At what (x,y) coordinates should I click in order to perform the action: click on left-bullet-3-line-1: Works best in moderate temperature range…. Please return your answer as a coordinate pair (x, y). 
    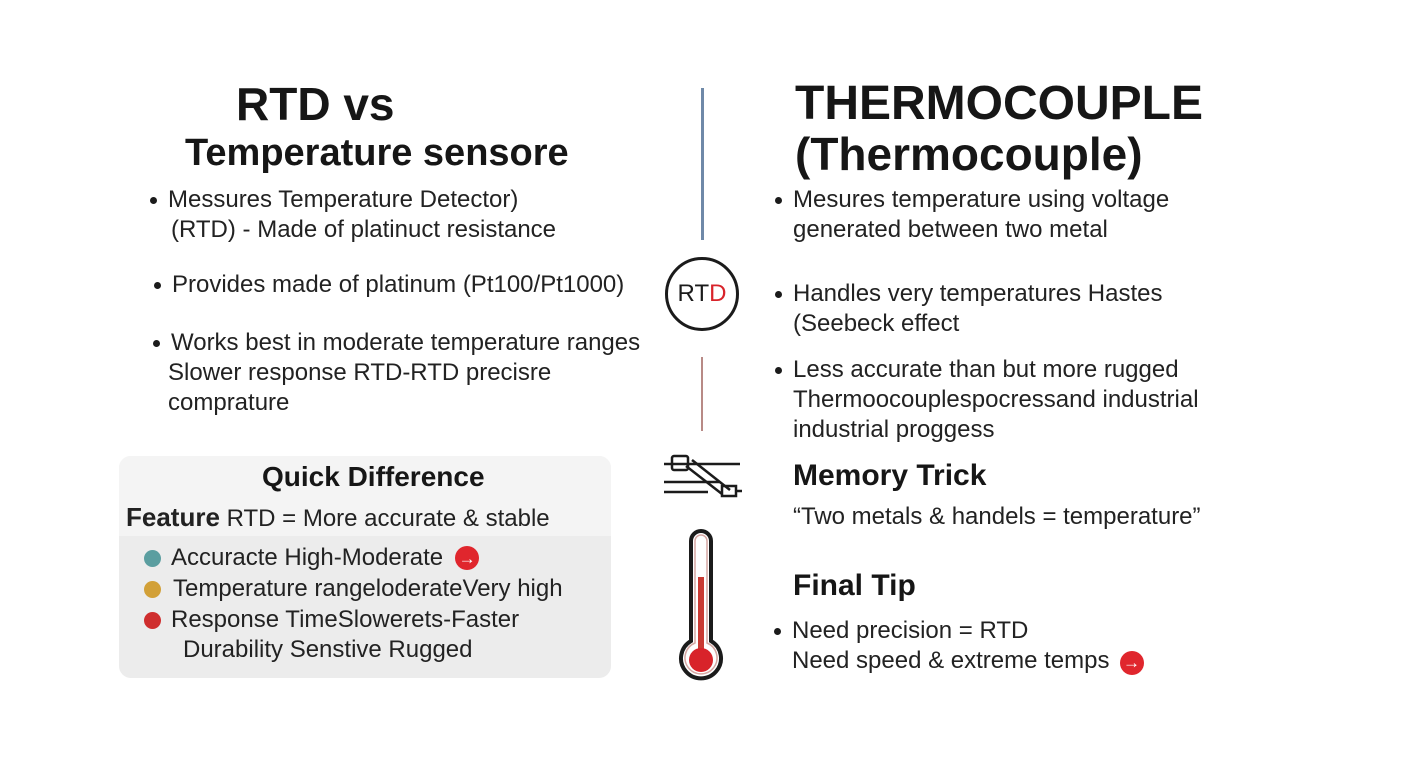
    Looking at the image, I should click on (406, 342).